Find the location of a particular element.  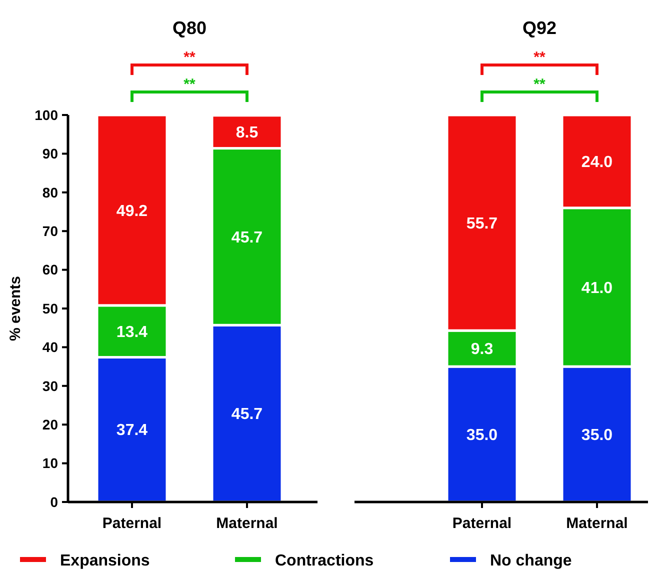

y-tick-label: 0 is located at coordinates (54, 502).